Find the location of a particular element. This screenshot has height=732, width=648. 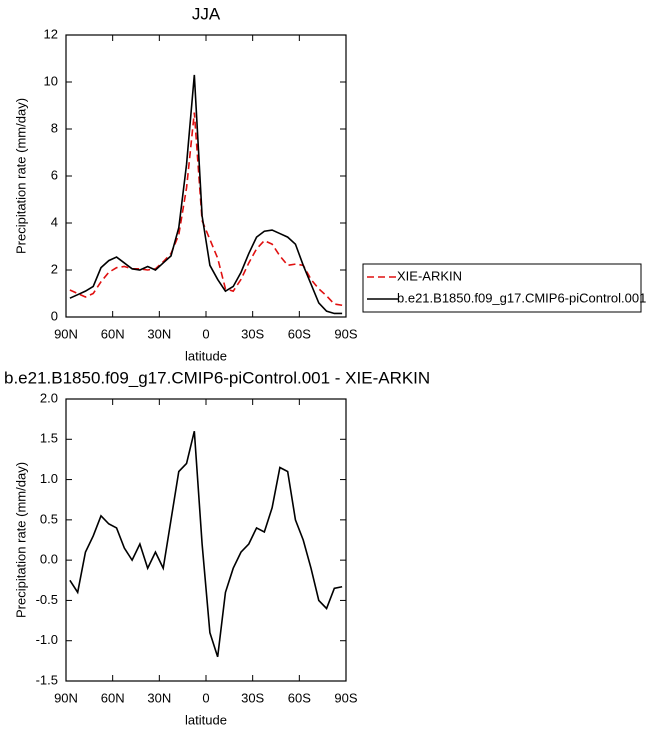

y-tick-label: 0.0 is located at coordinates (49, 559).